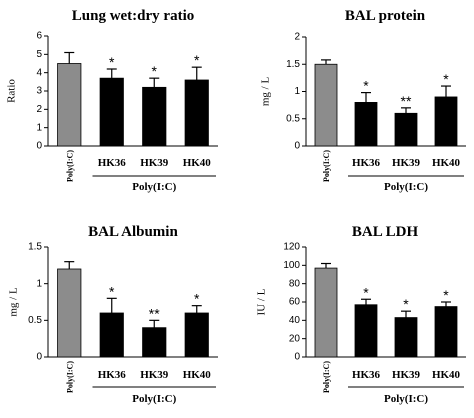 The width and height of the screenshot is (474, 418). I want to click on chart-title: Lung wet:dry ratio, so click(133, 16).